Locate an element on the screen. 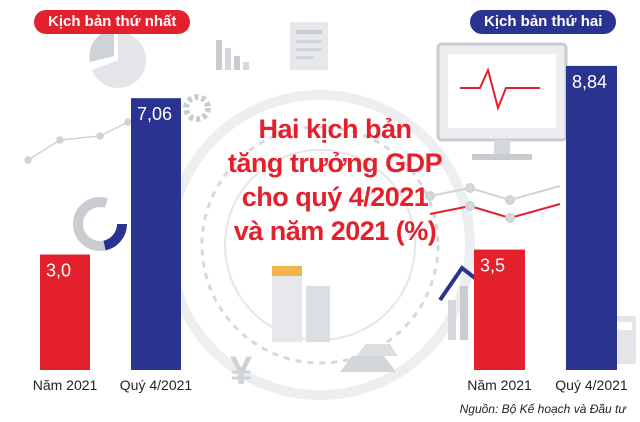 This screenshot has height=422, width=640. category-label-2-2: Quý 4/2021 is located at coordinates (591, 385).